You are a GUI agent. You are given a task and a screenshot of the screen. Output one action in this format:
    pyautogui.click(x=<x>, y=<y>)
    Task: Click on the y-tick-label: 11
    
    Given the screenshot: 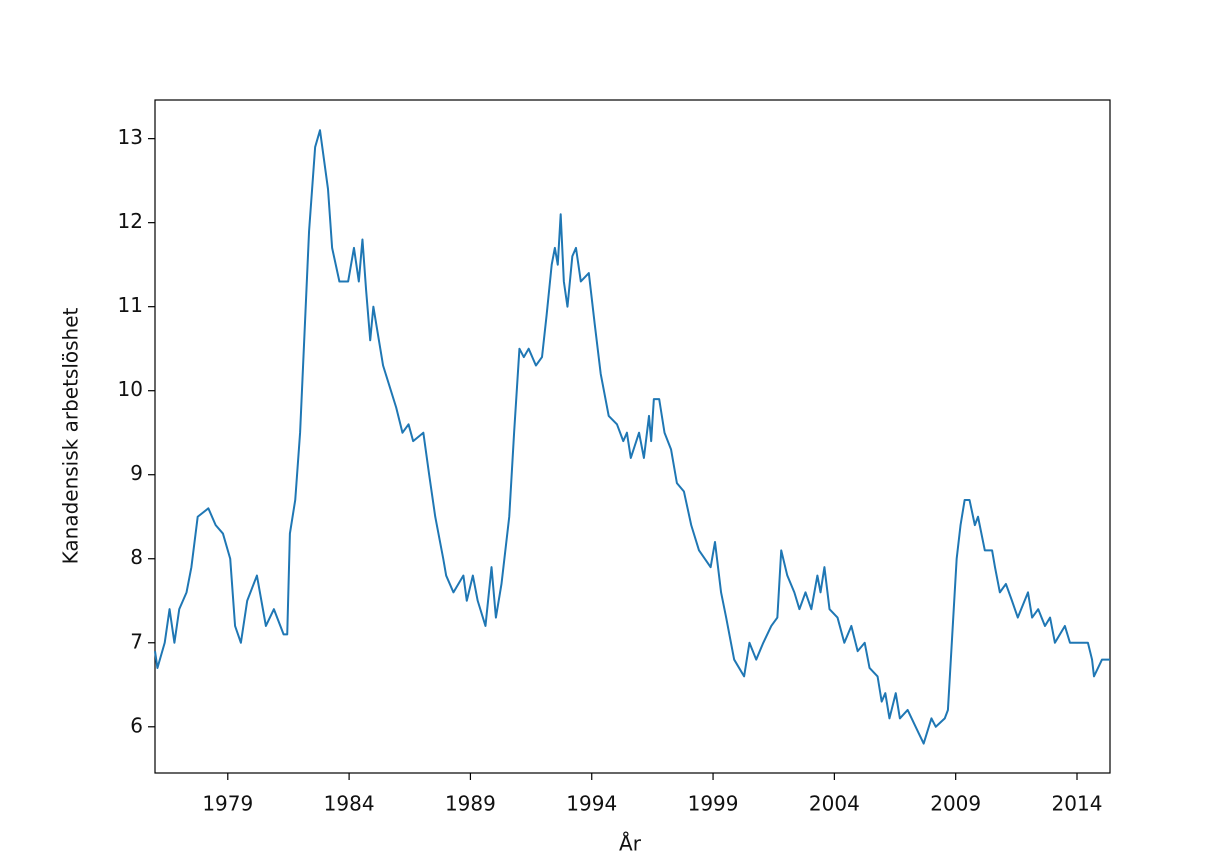 What is the action you would take?
    pyautogui.click(x=130, y=305)
    